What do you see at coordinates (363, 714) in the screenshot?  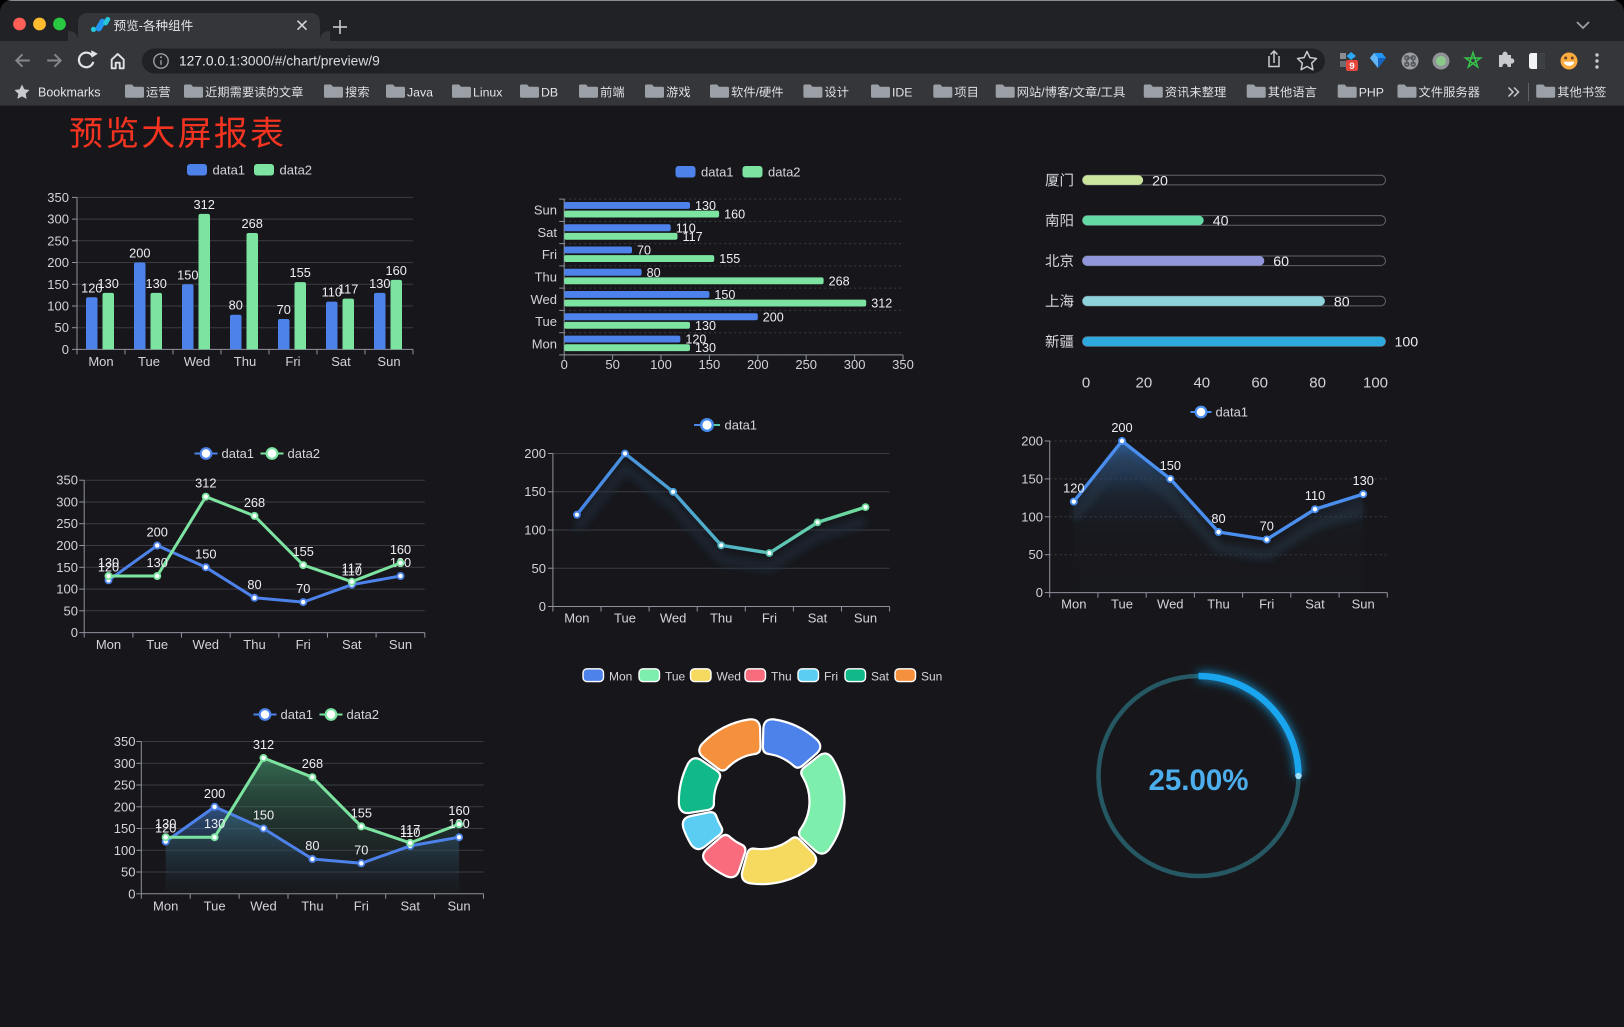 I see `svg-text: data2` at bounding box center [363, 714].